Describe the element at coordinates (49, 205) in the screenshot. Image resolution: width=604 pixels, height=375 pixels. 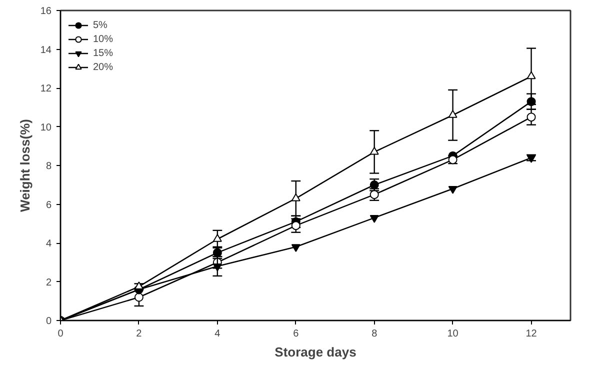
I see `y-tick-label: 6` at that location.